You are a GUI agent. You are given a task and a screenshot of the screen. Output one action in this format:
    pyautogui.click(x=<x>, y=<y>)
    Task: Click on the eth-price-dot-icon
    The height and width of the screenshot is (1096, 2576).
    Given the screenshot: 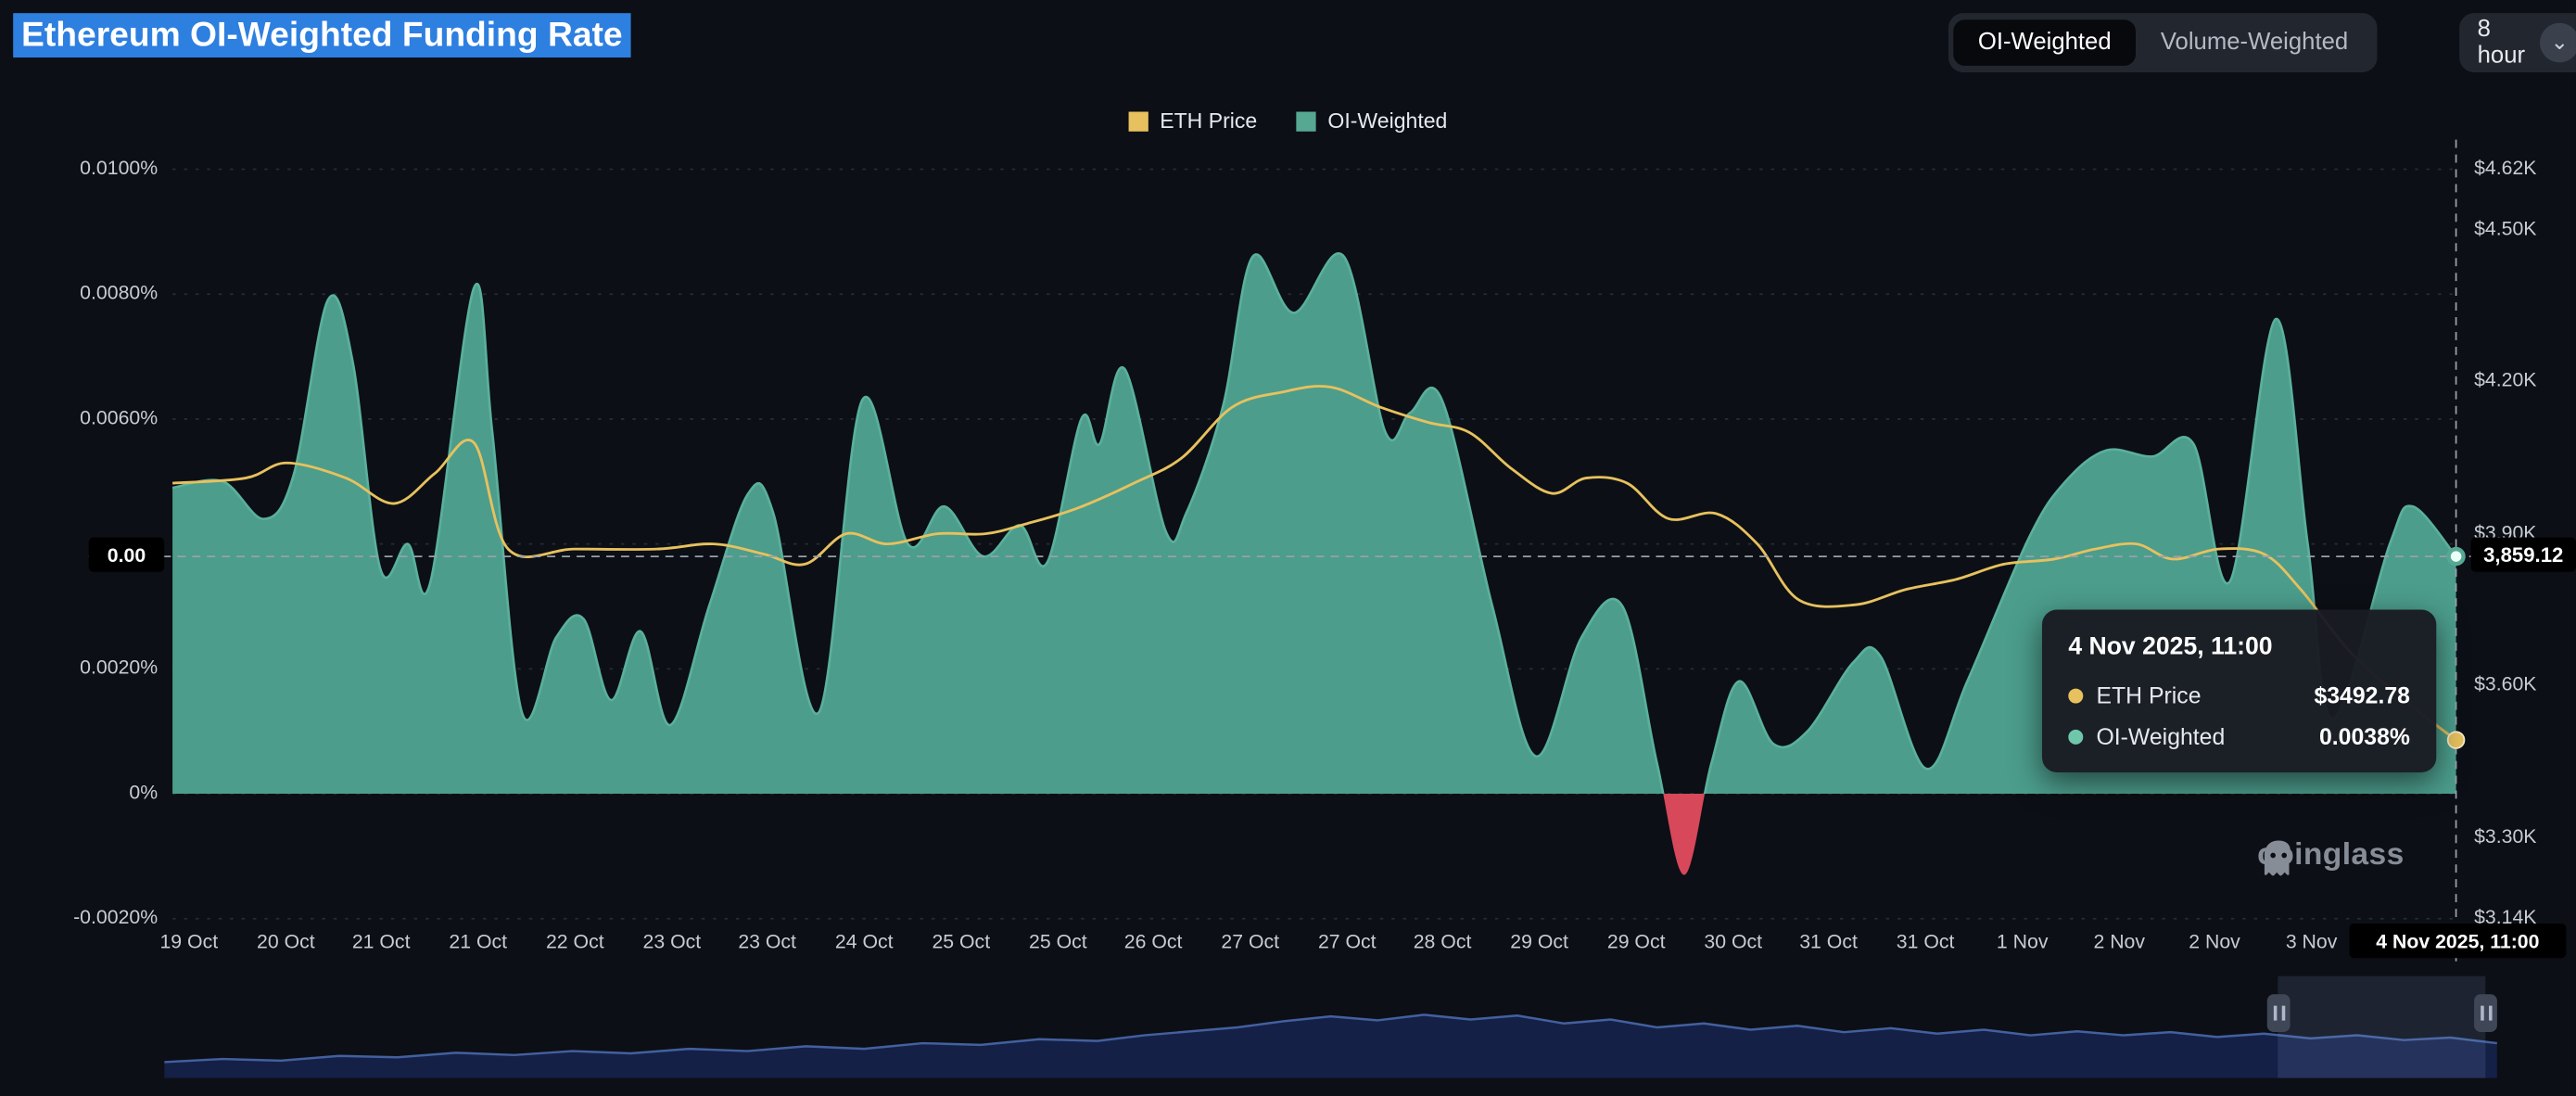 What is the action you would take?
    pyautogui.click(x=2076, y=695)
    